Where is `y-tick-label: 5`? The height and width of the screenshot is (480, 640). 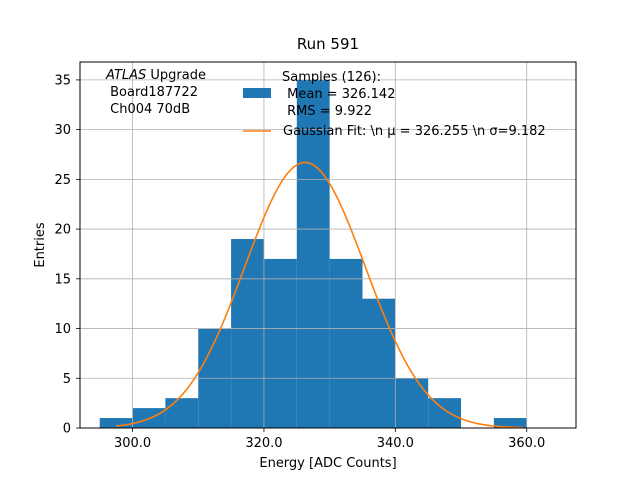 y-tick-label: 5 is located at coordinates (67, 379).